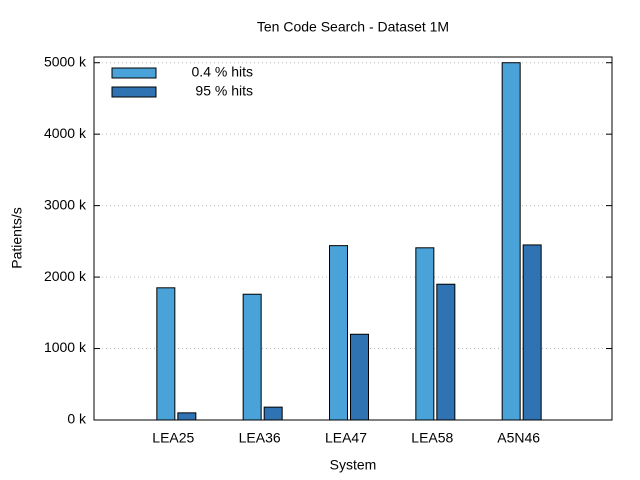 The image size is (640, 480). Describe the element at coordinates (65, 204) in the screenshot. I see `y-tick-label: 3000 k` at that location.